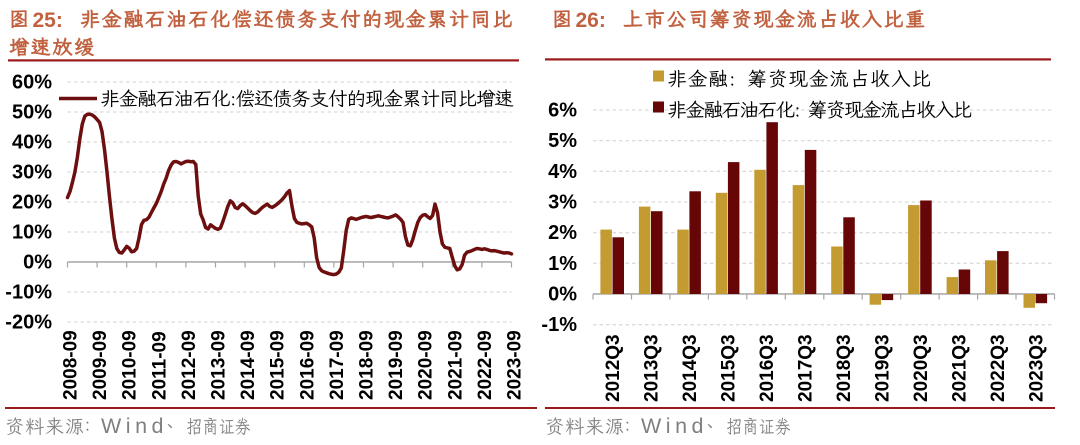 This screenshot has width=1080, height=445. I want to click on svg-text: 50%, so click(32, 113).